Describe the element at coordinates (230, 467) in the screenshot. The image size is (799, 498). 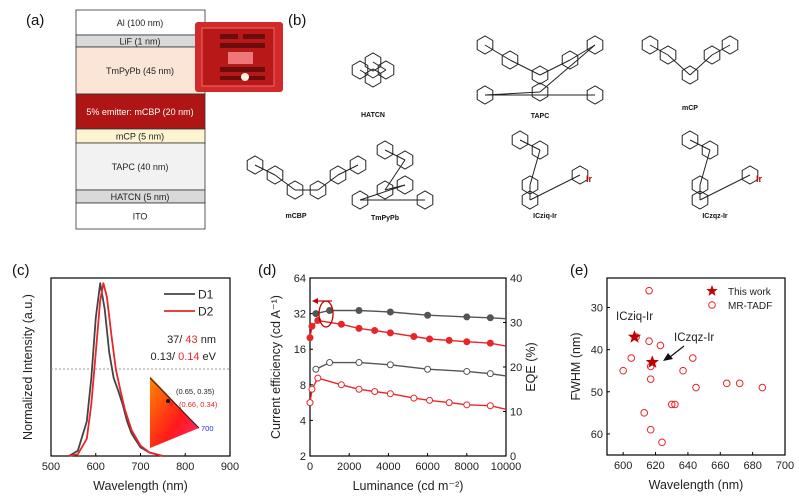
I see `x-tick-label: 900` at that location.